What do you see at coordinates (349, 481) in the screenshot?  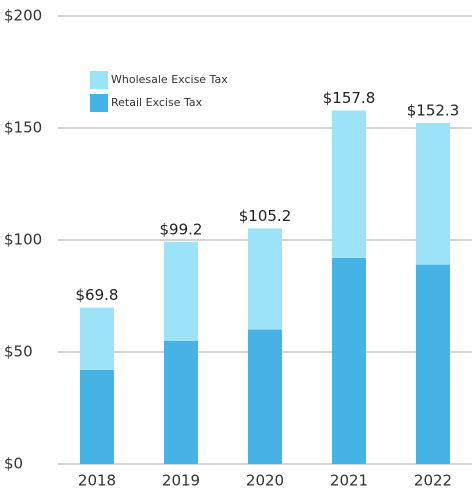 I see `x-tick-label: 2021` at bounding box center [349, 481].